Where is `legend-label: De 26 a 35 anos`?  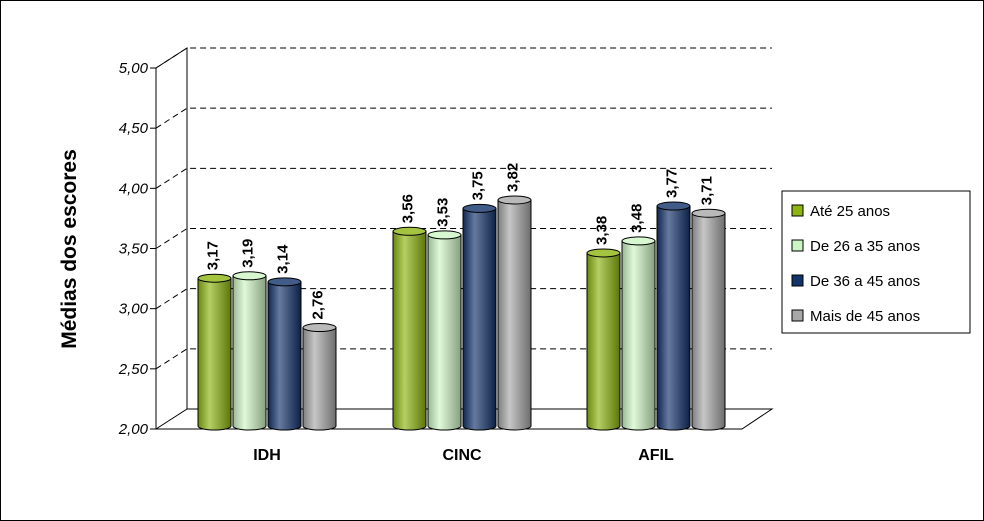
legend-label: De 26 a 35 anos is located at coordinates (865, 246).